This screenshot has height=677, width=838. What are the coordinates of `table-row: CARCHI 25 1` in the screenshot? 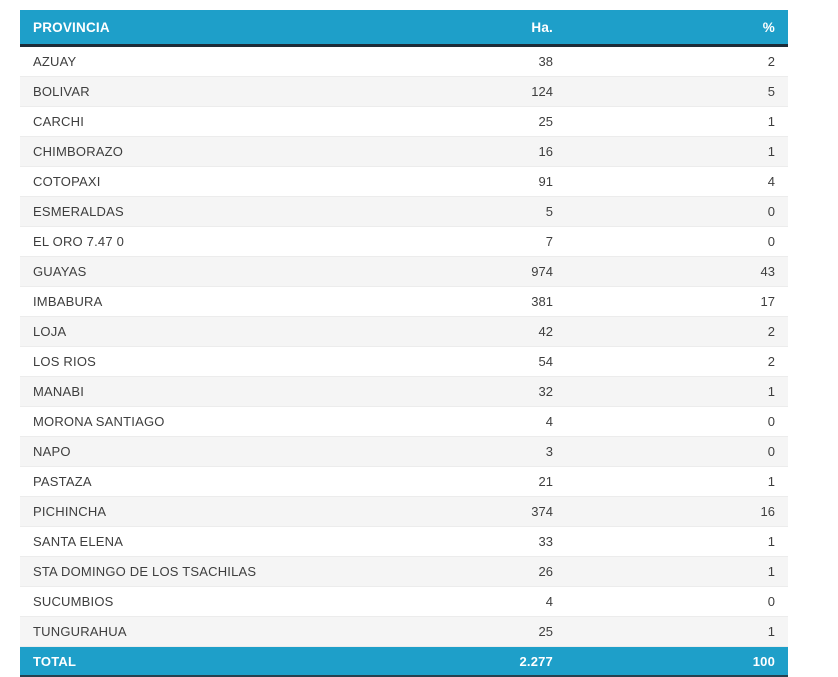 It's located at (404, 121).